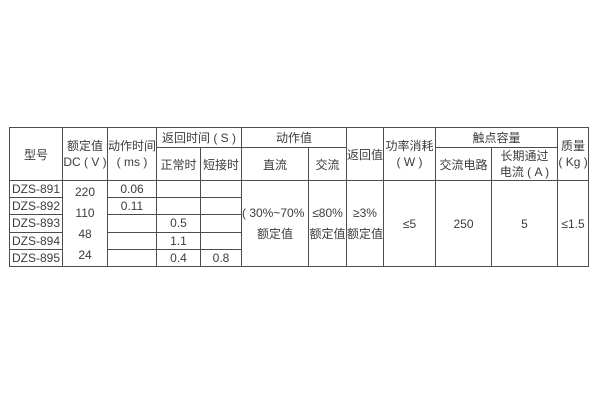  Describe the element at coordinates (464, 164) in the screenshot. I see `header-ac-circuit: 交流电路` at that location.